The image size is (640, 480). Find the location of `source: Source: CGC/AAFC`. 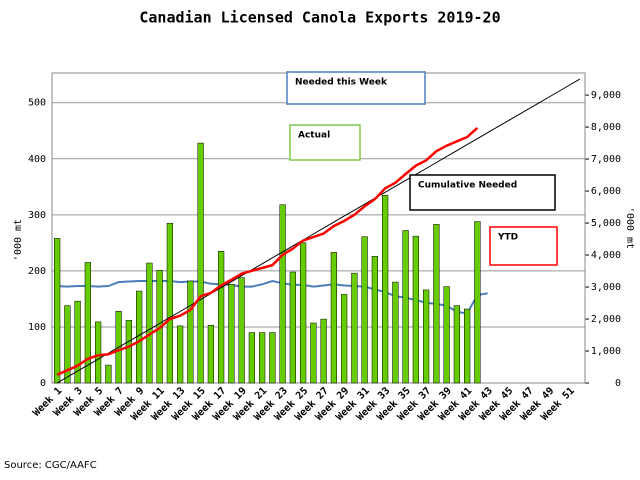

source: Source: CGC/AAFC is located at coordinates (50, 465).